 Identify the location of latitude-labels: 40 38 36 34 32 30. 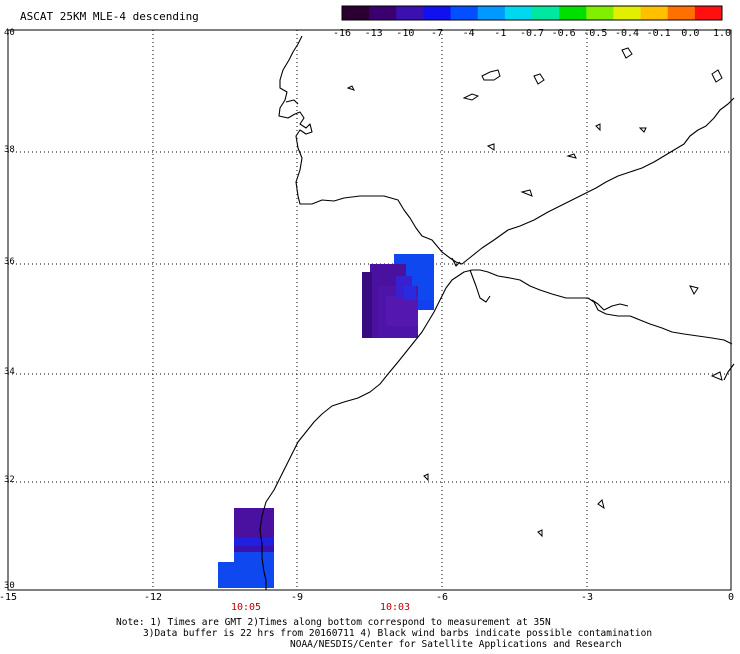
(9, 309).